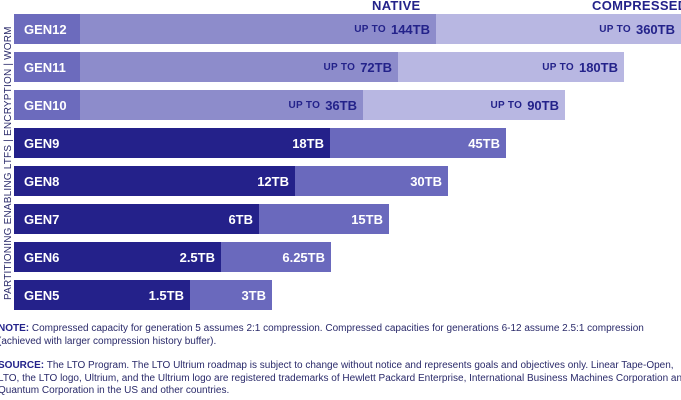 The height and width of the screenshot is (400, 681). Describe the element at coordinates (598, 67) in the screenshot. I see `compressed-value-label: 180TB` at that location.